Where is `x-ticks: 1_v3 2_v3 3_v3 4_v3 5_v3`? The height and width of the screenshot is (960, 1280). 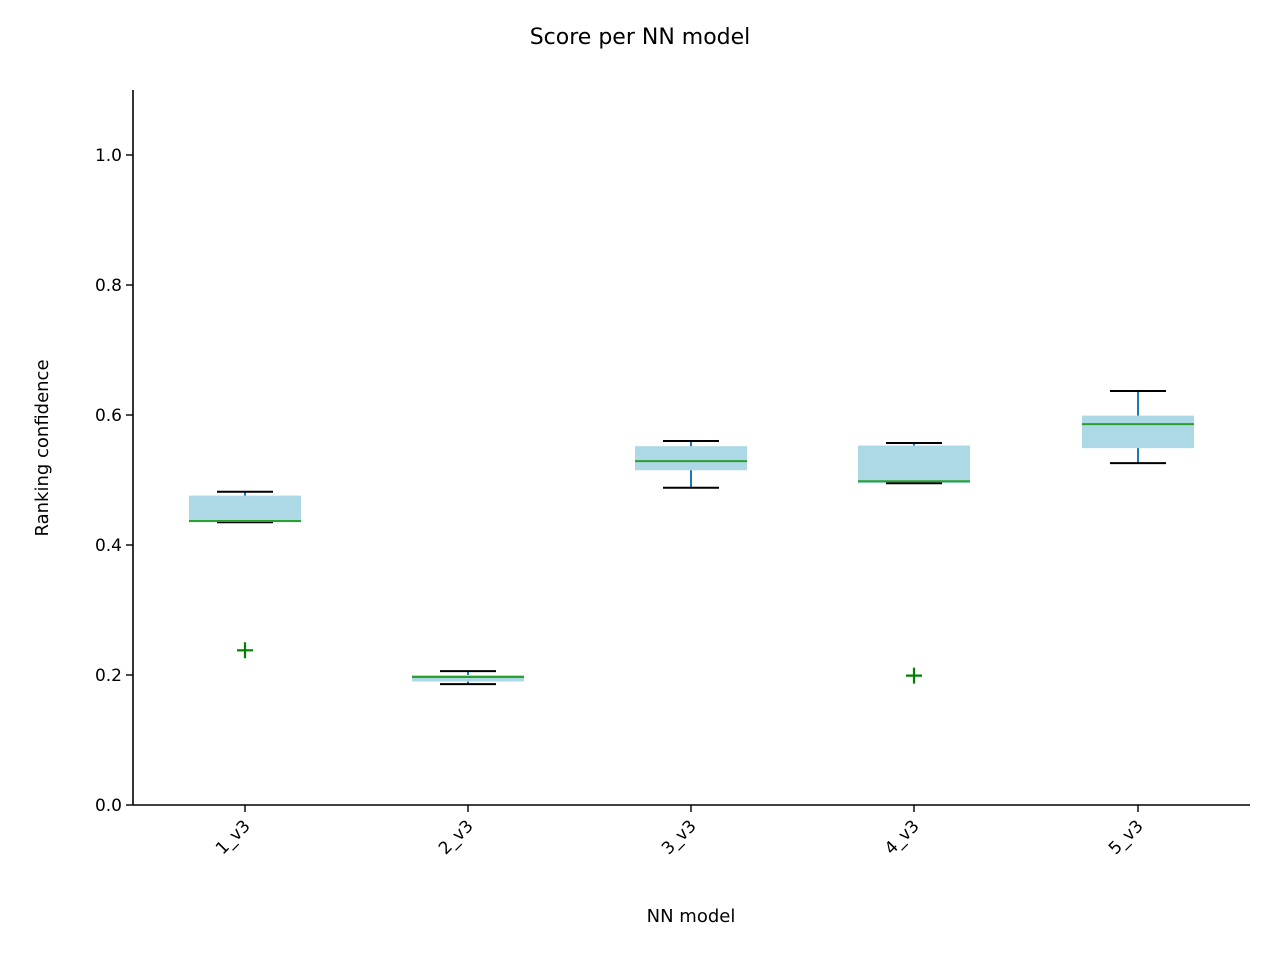 x-ticks: 1_v3 2_v3 3_v3 4_v3 5_v3 is located at coordinates (680, 832).